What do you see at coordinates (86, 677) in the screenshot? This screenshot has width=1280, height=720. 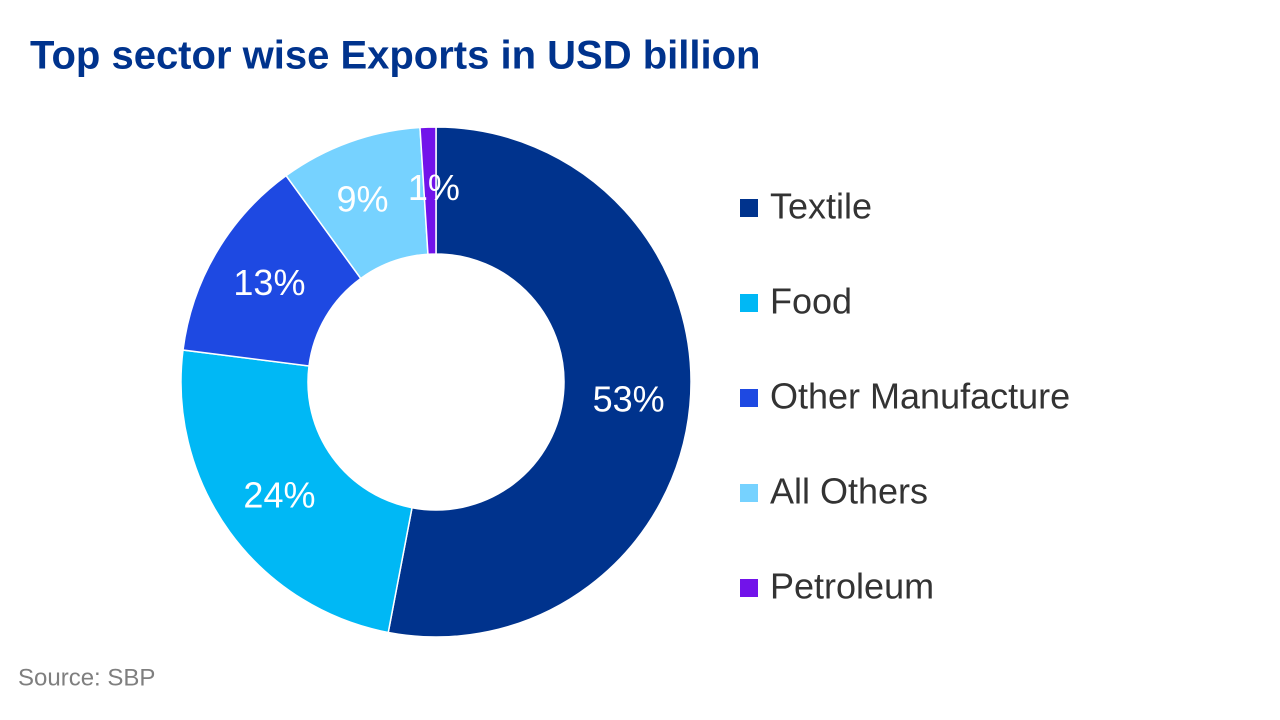 I see `source-note: Source: SBP` at bounding box center [86, 677].